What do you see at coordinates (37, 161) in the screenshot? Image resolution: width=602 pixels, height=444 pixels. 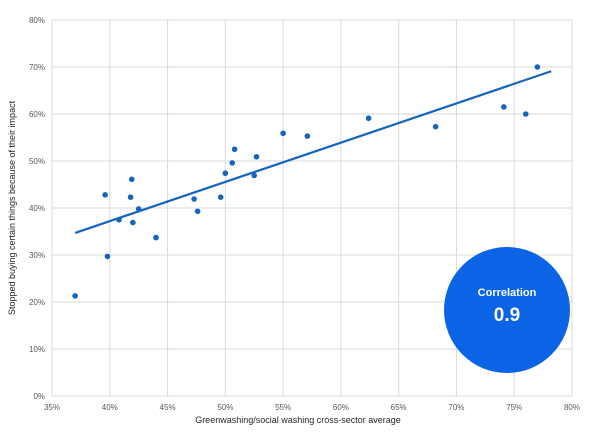 I see `y-tick-label: 50%` at bounding box center [37, 161].